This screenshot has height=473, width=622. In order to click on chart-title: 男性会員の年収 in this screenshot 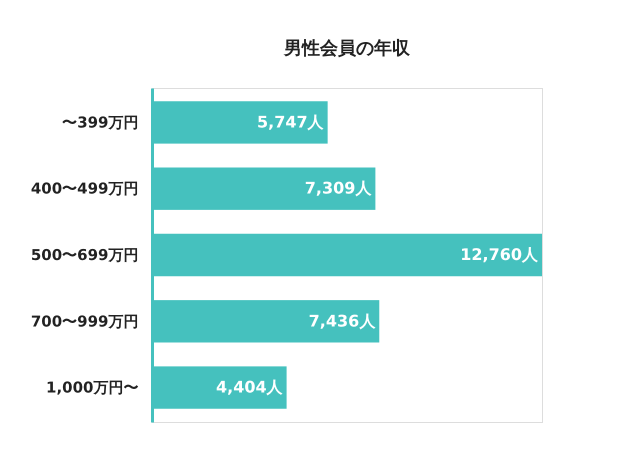, I will do `click(347, 48)`.